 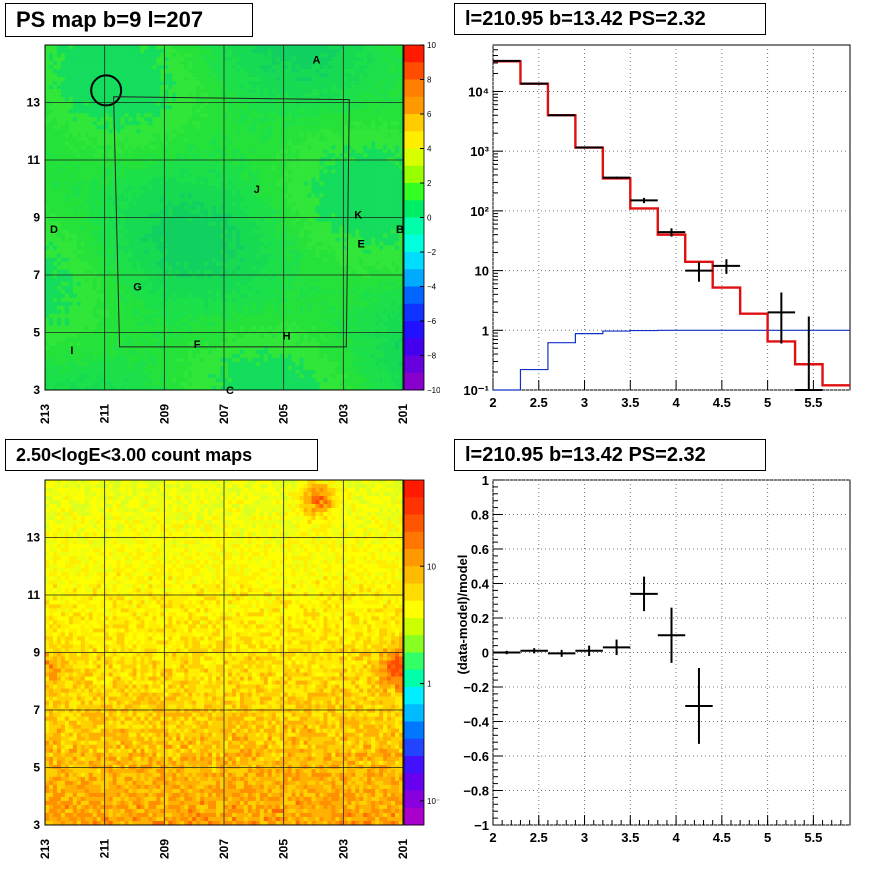 What do you see at coordinates (403, 414) in the screenshot?
I see `ps-map-xtick: 201` at bounding box center [403, 414].